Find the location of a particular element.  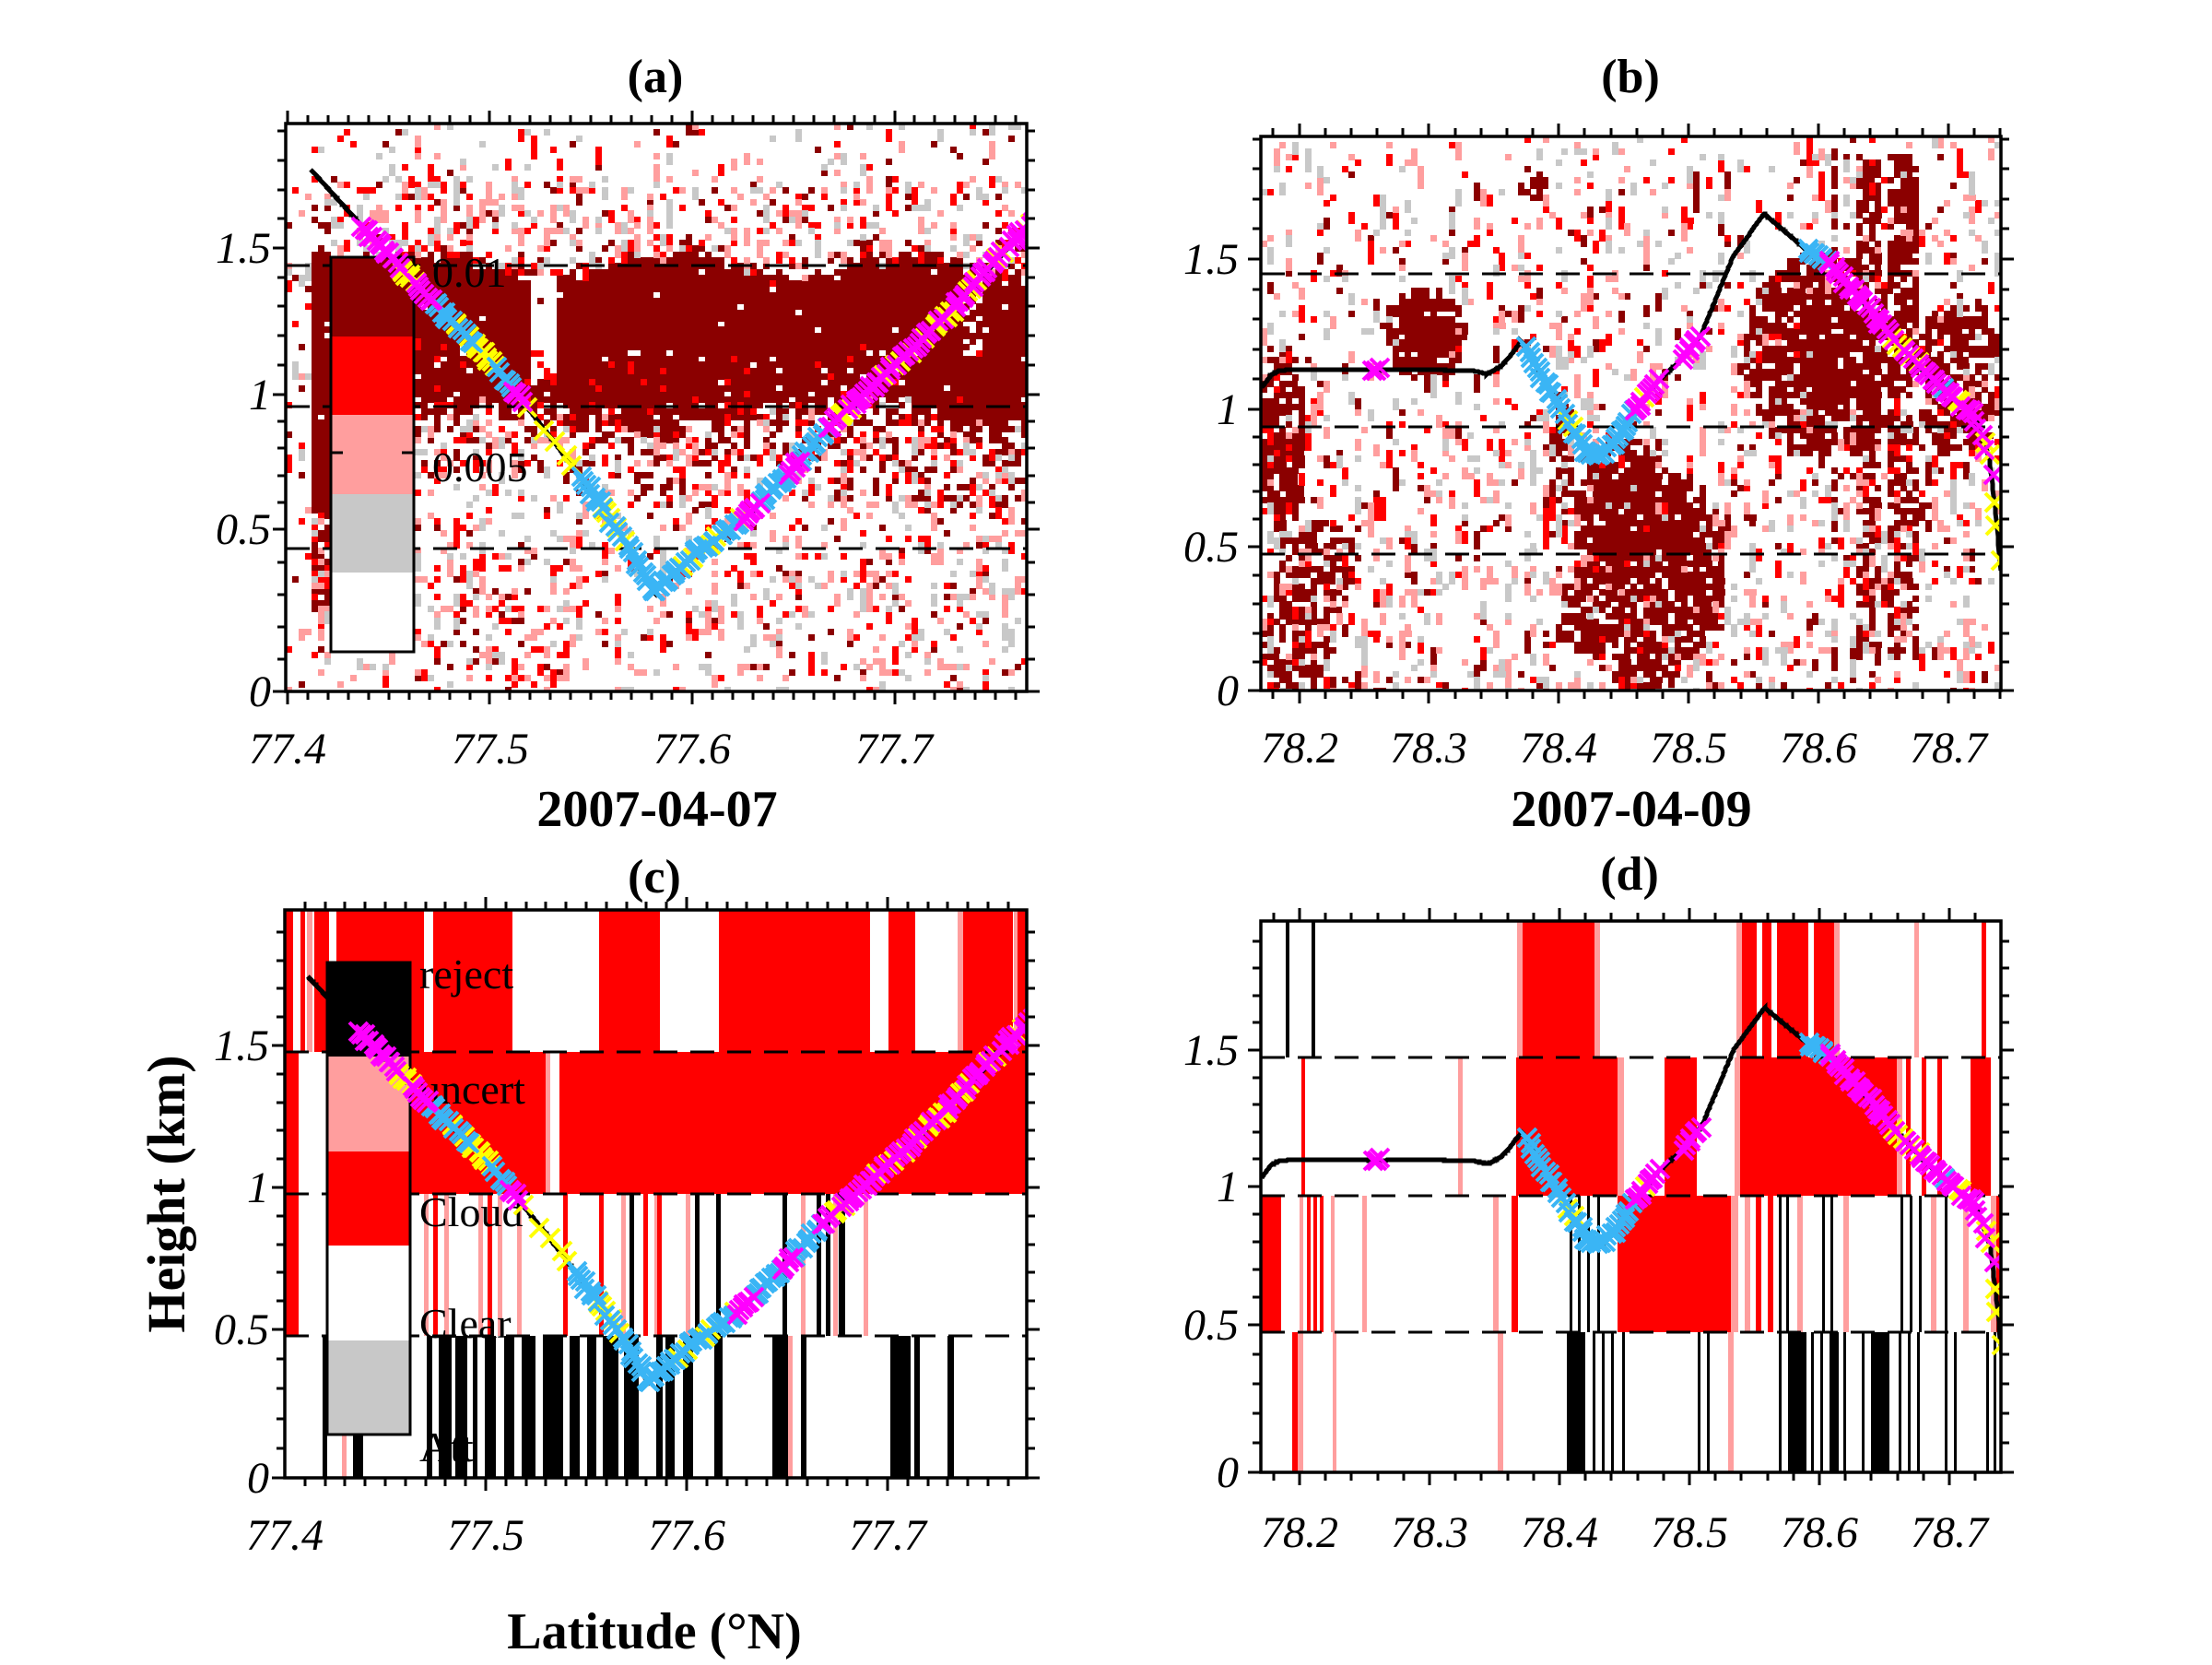

svg-text: (a) is located at coordinates (656, 77).